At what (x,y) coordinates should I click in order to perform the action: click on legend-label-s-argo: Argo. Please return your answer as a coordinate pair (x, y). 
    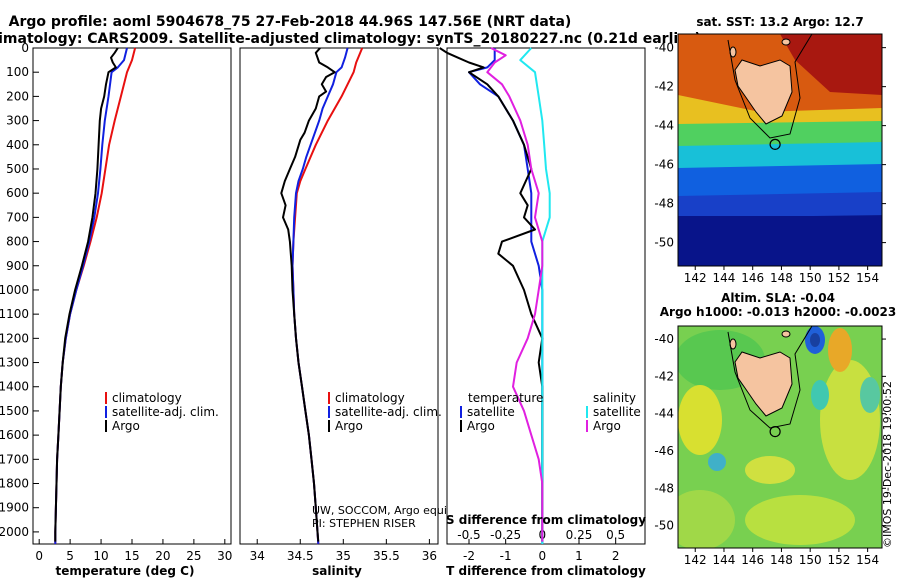
    Looking at the image, I should click on (607, 426).